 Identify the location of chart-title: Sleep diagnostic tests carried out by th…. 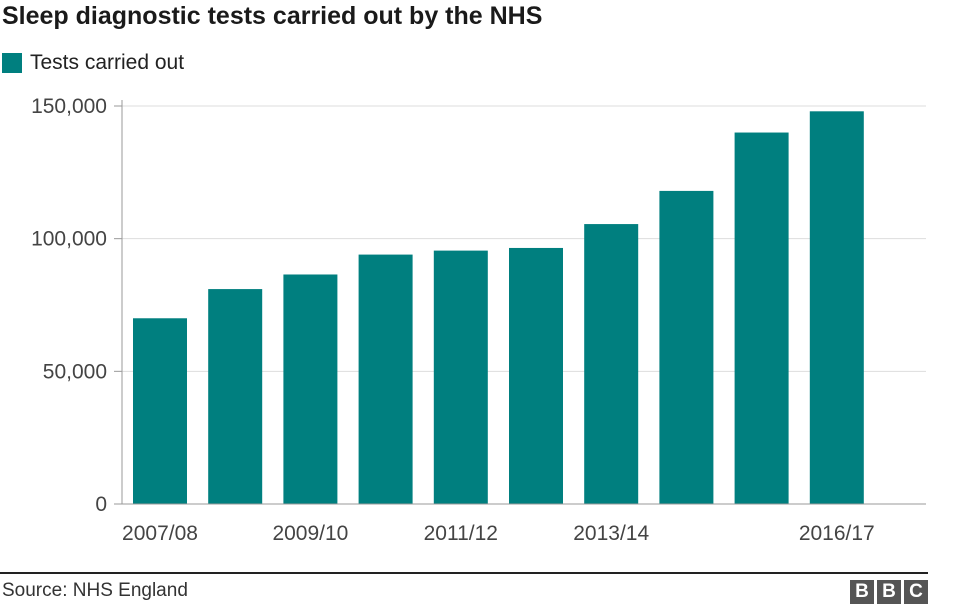
(272, 16).